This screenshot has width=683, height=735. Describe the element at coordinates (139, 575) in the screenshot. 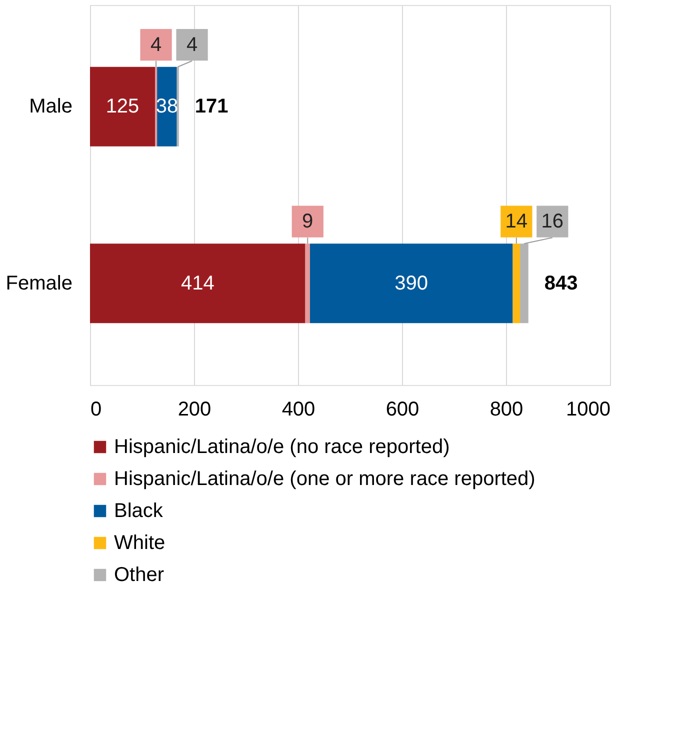

I see `legend-label: Other` at that location.